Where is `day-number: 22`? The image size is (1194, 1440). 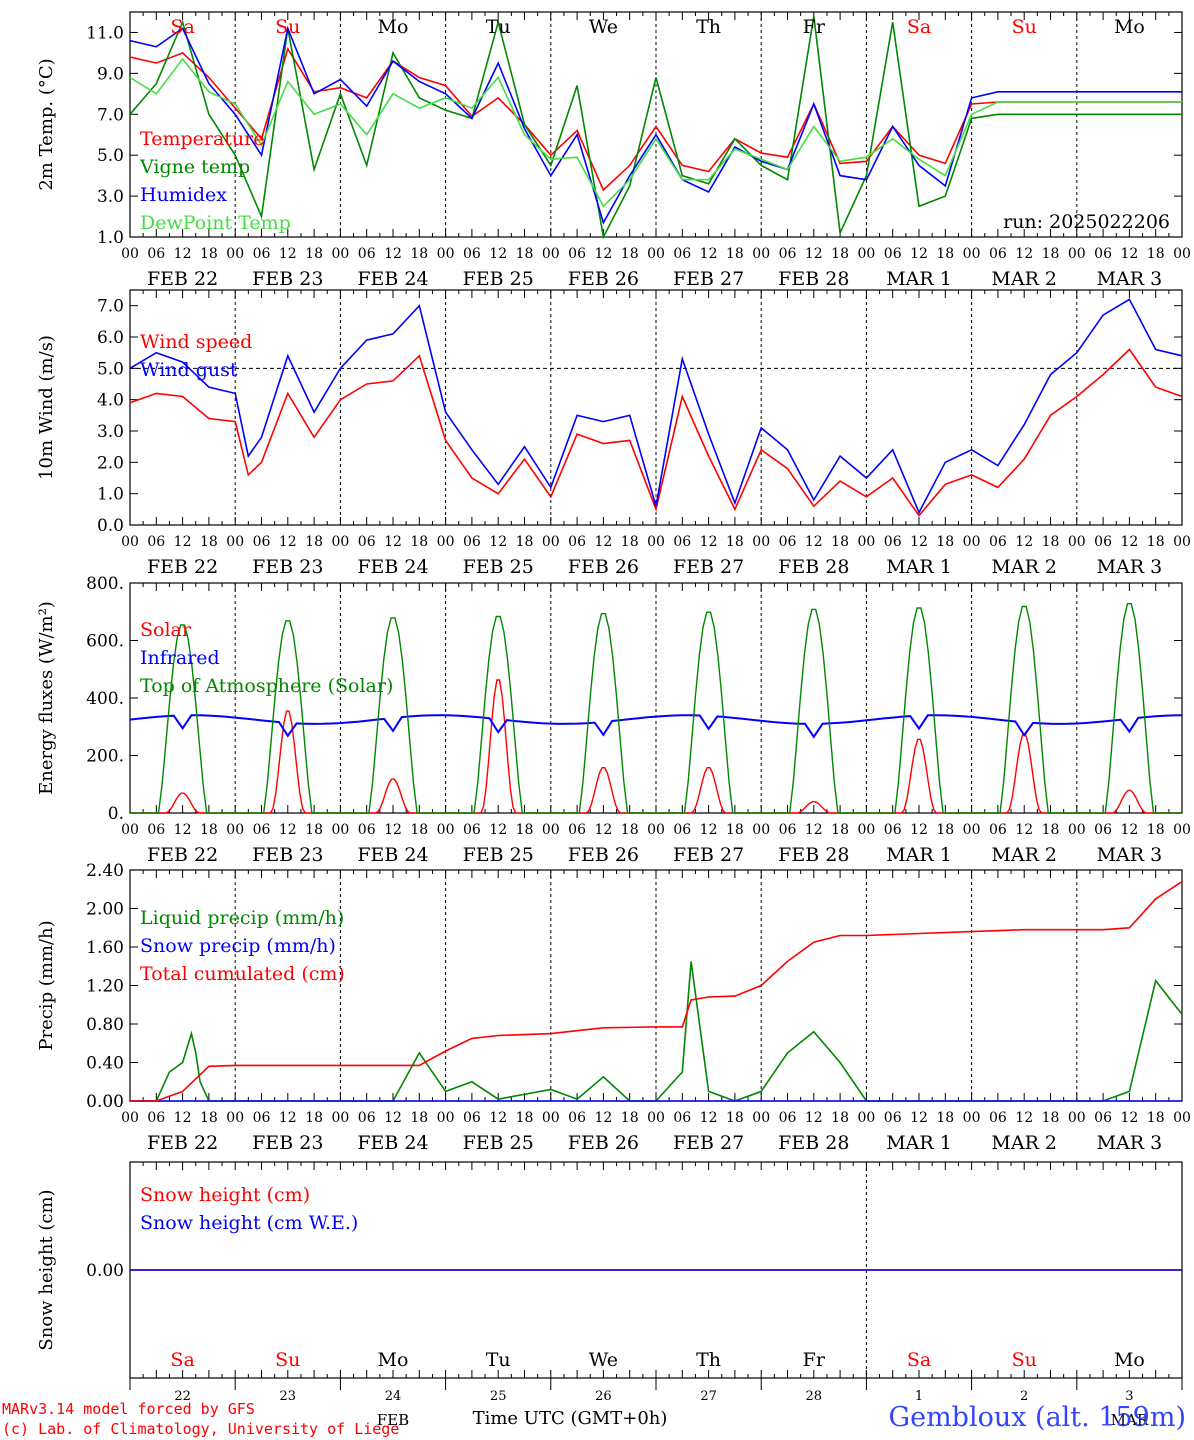 day-number: 22 is located at coordinates (182, 1396).